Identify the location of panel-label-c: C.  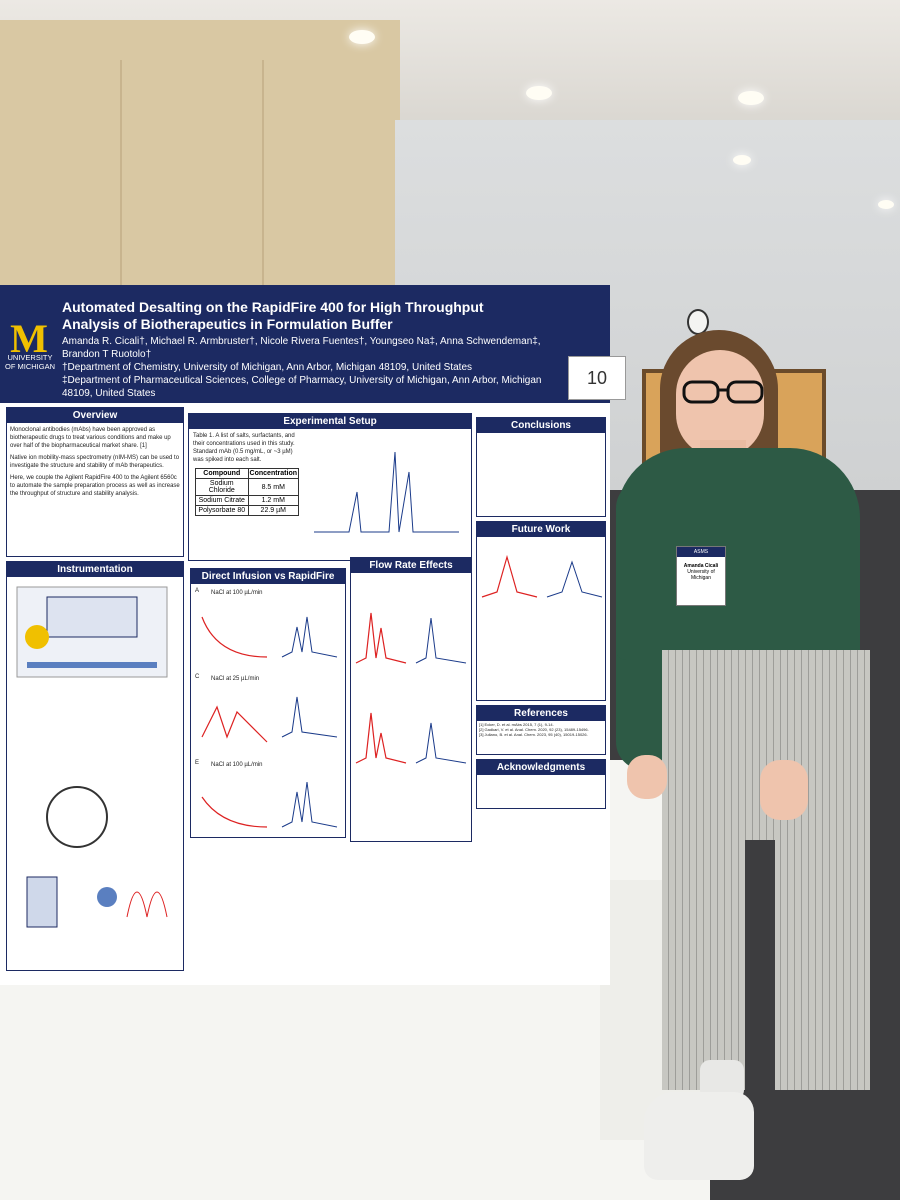
(197, 677).